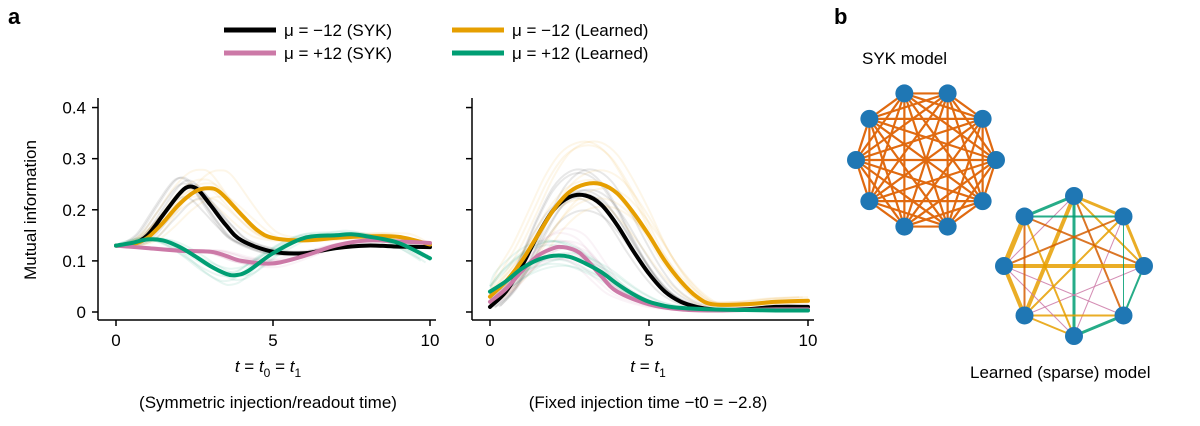  I want to click on learned-graph, so click(1074, 266).